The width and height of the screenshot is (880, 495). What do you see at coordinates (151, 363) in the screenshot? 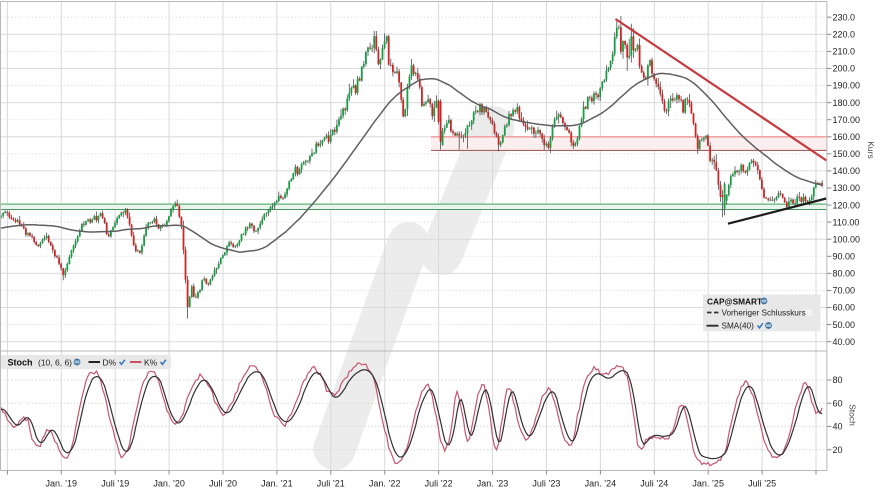
I see `svg-text: K%` at bounding box center [151, 363].